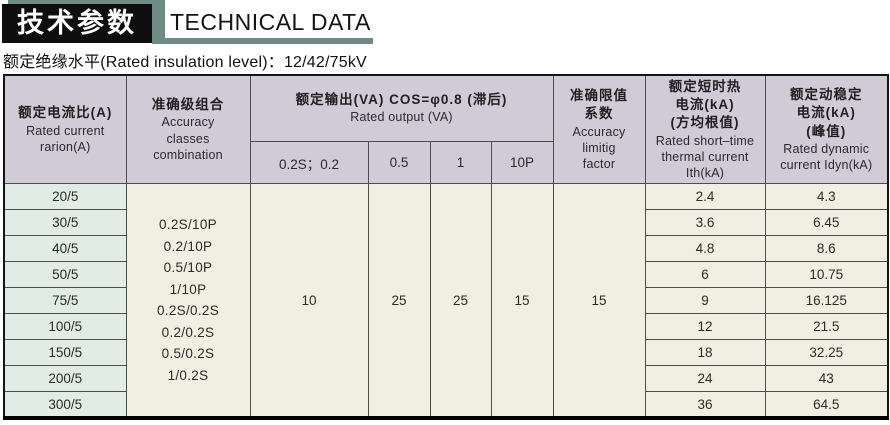 The width and height of the screenshot is (890, 425). Describe the element at coordinates (705, 379) in the screenshot. I see `ith-cell: 24` at that location.